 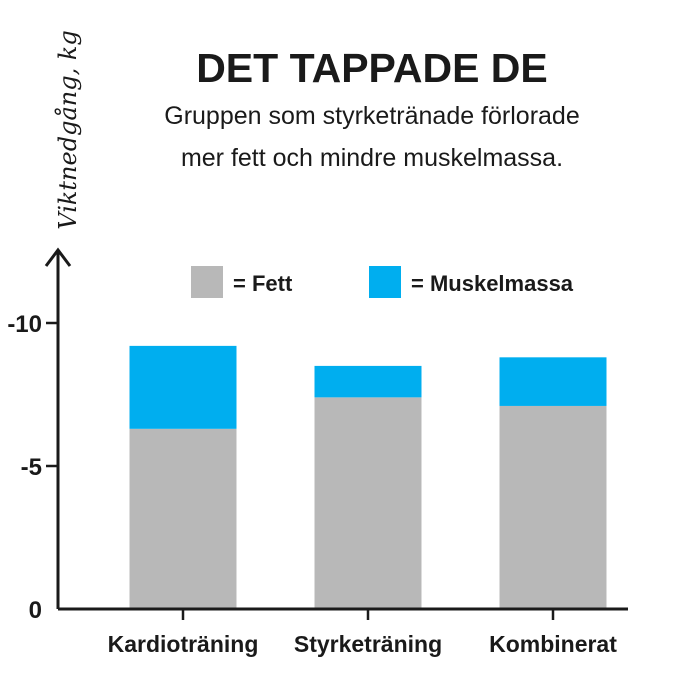 I want to click on legend-label-fett: = Fett, so click(x=263, y=283).